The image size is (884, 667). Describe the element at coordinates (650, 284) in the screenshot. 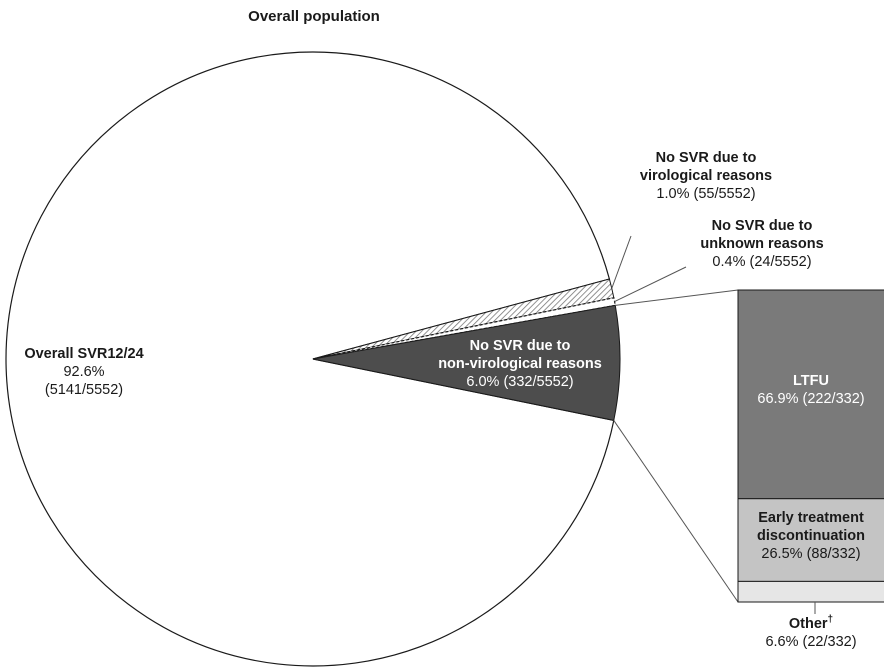

I see `leader-unknown` at that location.